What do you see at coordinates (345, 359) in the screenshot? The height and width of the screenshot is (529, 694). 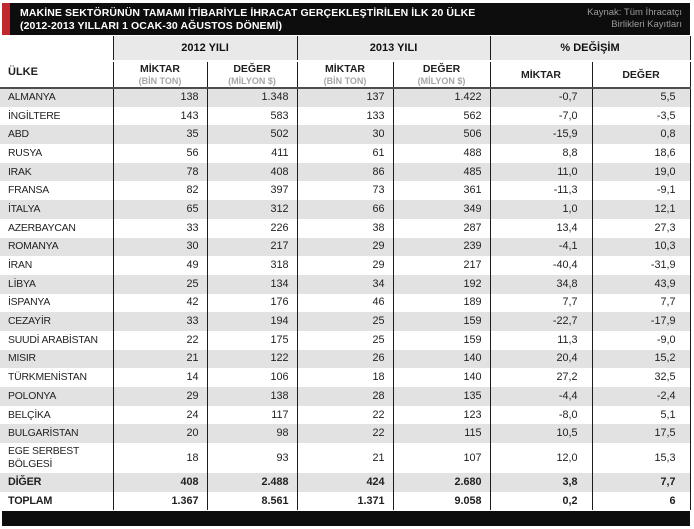 I see `table-row: MISIR 21 122 26 140 20,4 15,2` at bounding box center [345, 359].